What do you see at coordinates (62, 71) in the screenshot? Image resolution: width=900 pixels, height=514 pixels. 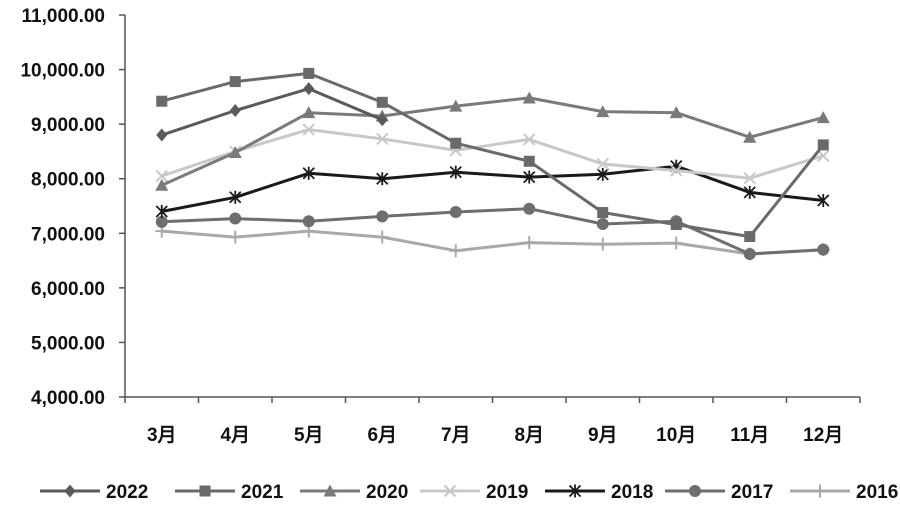 I see `y-tick-label: 10,000.00` at bounding box center [62, 71].